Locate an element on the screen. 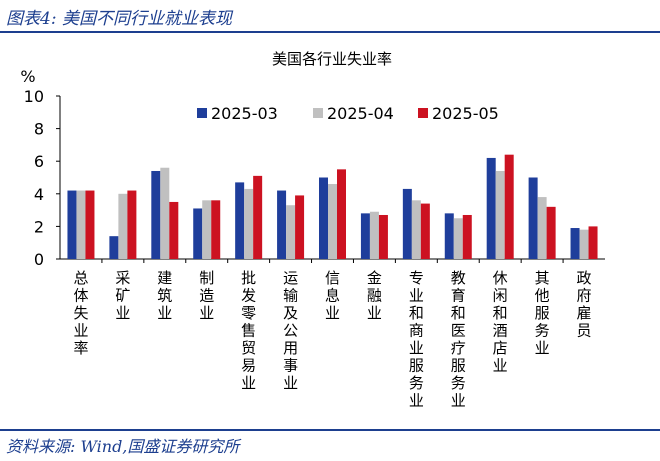 The height and width of the screenshot is (461, 660). figure-title: 图表4: 美国不同行业就业表现 is located at coordinates (119, 19).